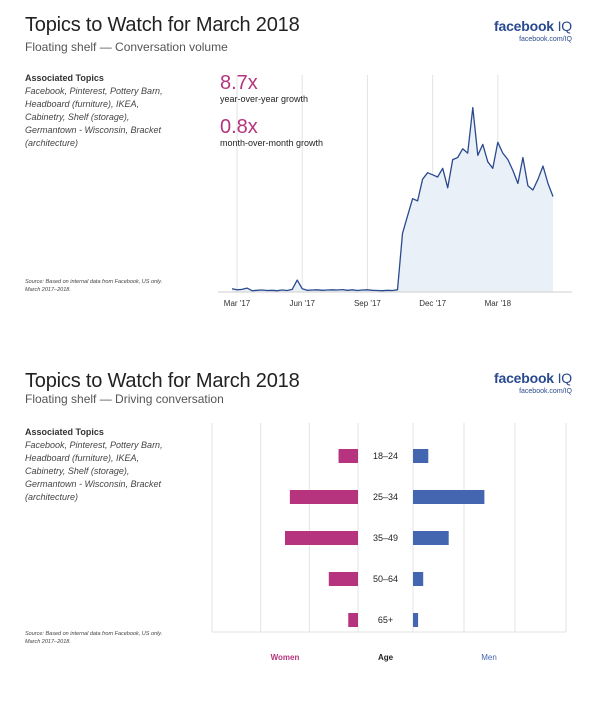 The width and height of the screenshot is (600, 702). What do you see at coordinates (126, 47) in the screenshot?
I see `page-subtitle: Floating shelf — Conversation volume` at bounding box center [126, 47].